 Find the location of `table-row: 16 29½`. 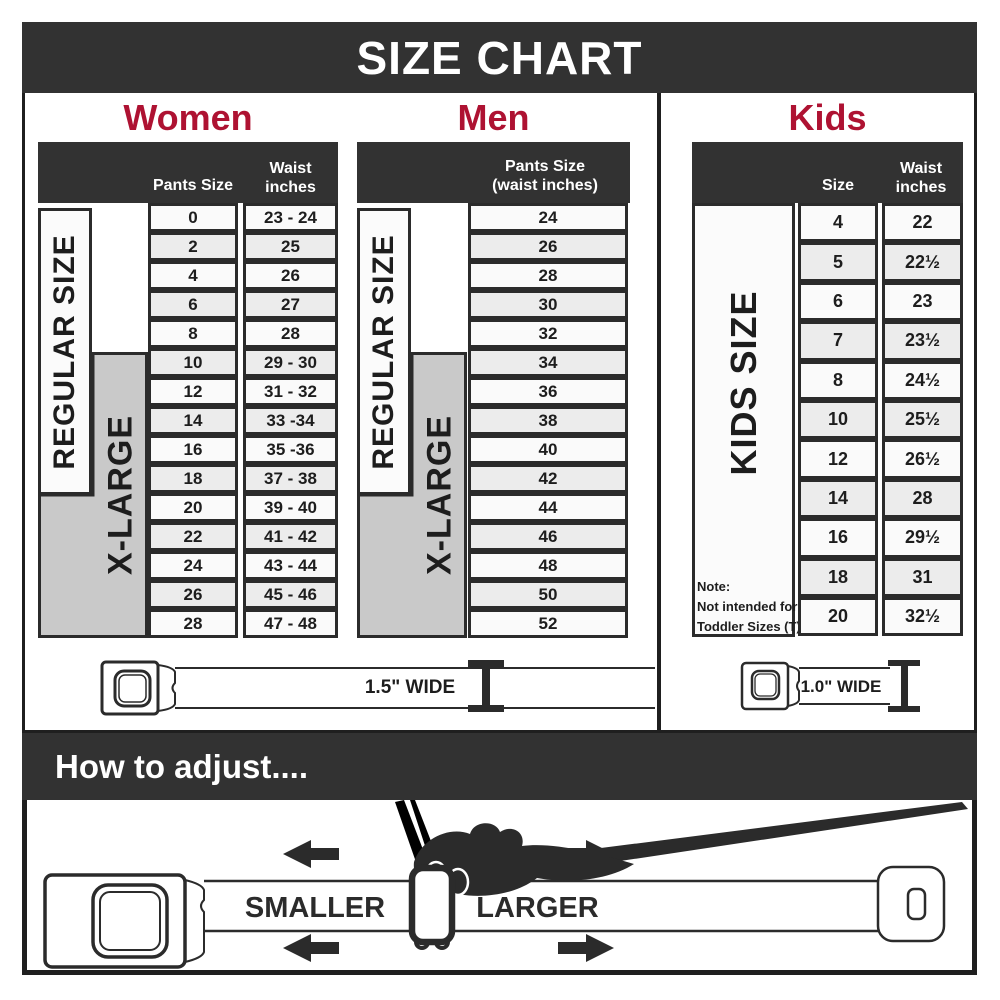

table-row: 16 29½ is located at coordinates (880, 538).